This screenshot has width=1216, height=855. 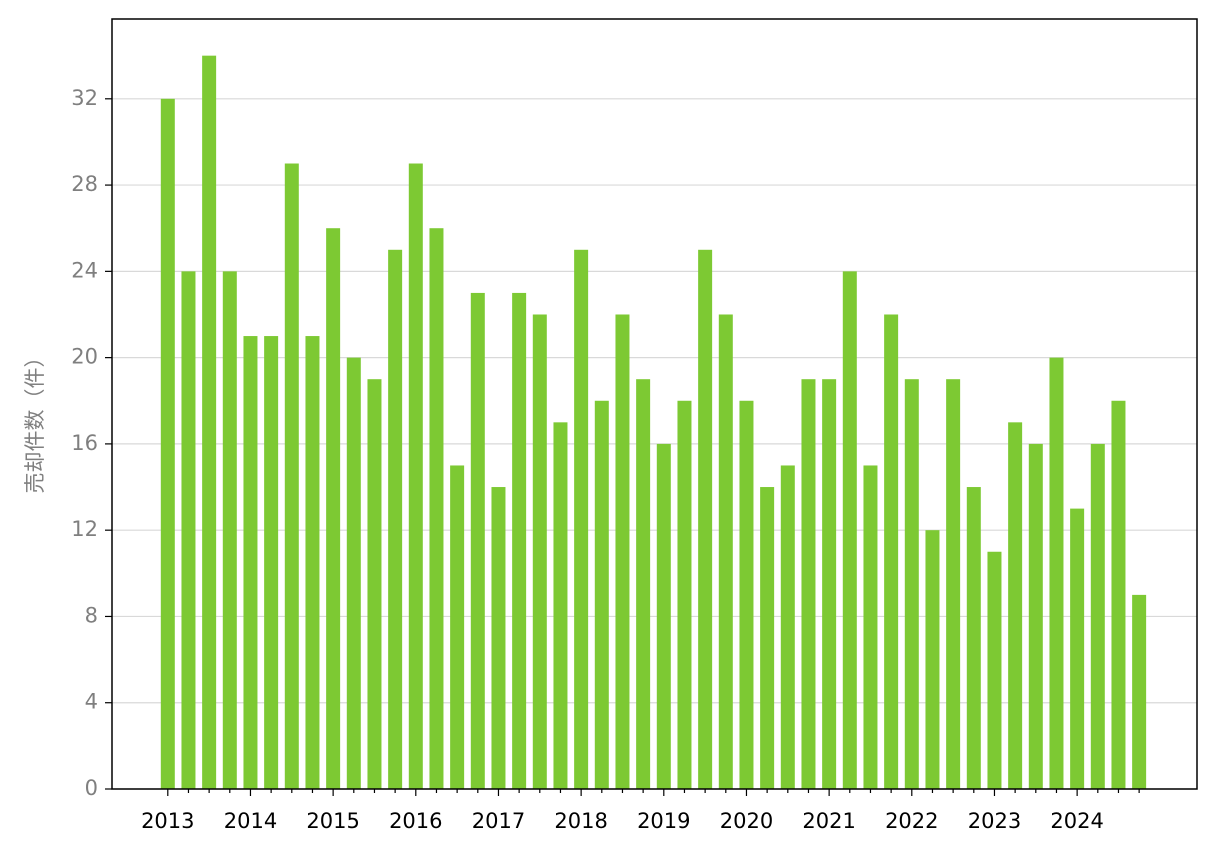 What do you see at coordinates (911, 821) in the screenshot?
I see `x-tick-label: 2022` at bounding box center [911, 821].